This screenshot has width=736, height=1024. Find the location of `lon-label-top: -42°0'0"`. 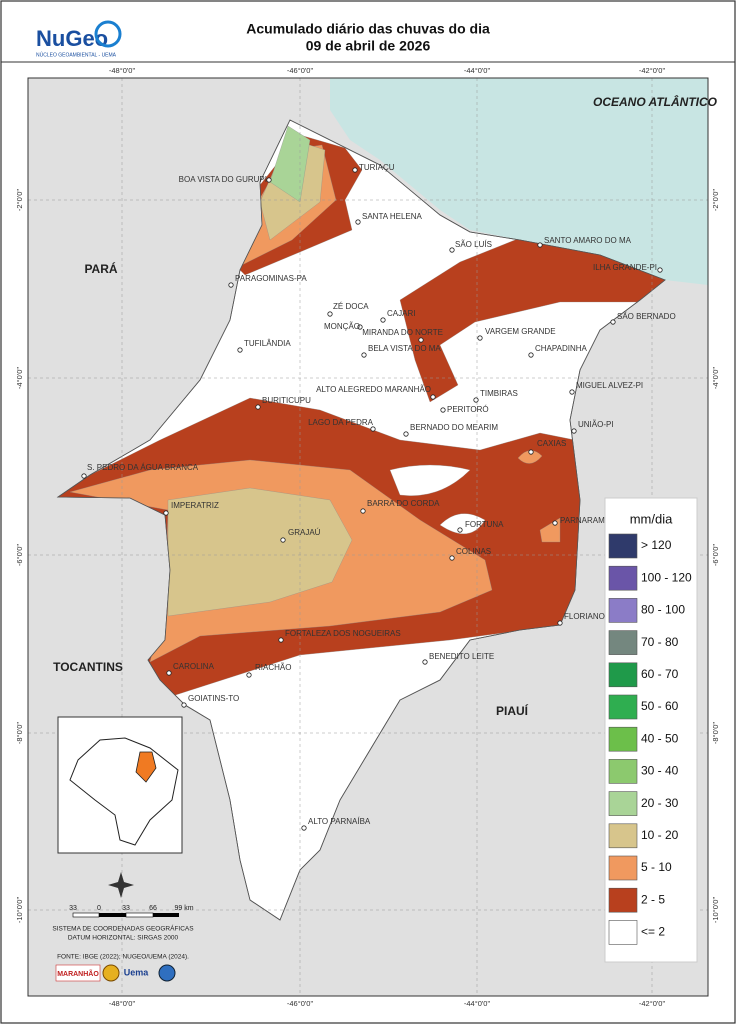

lon-label-top: -42°0'0" is located at coordinates (652, 70).